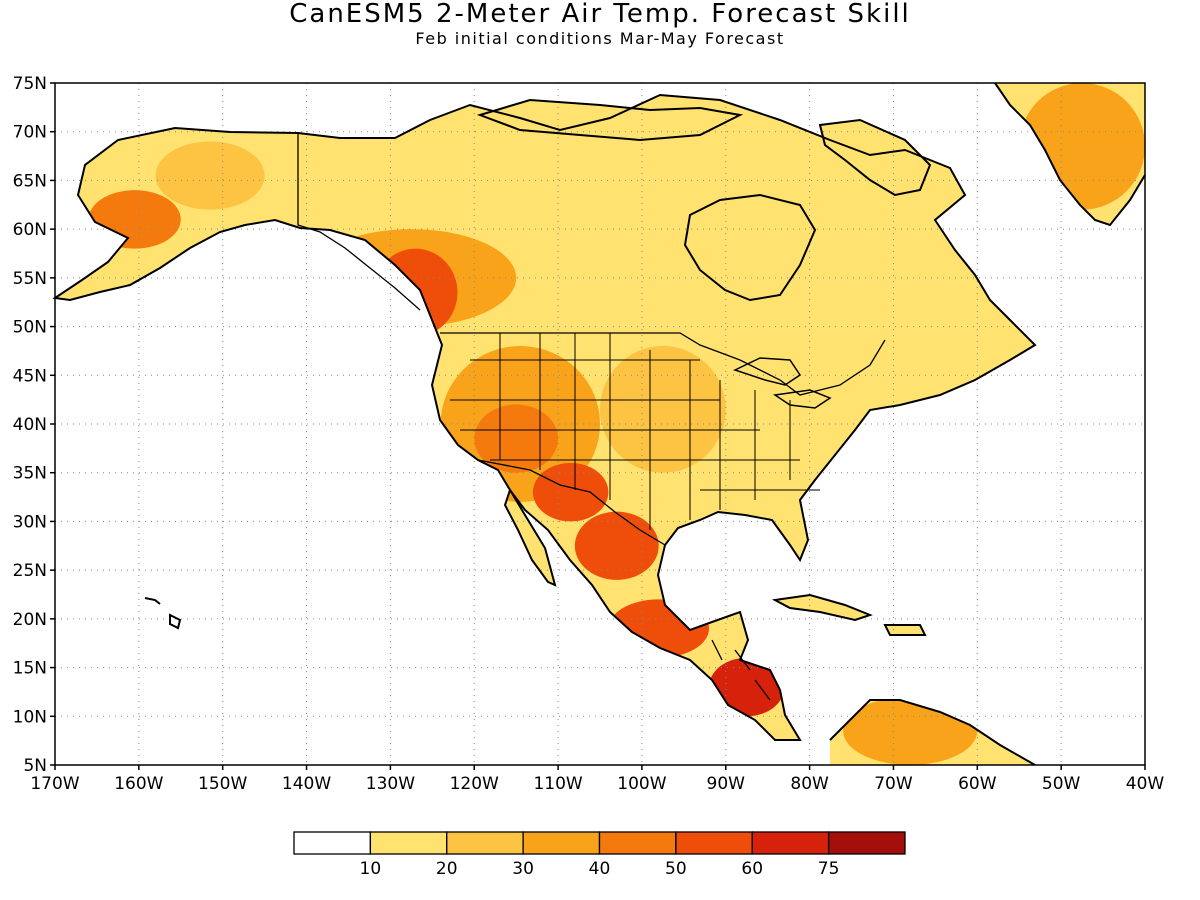 This screenshot has height=900, width=1200. I want to click on skill-region-greenland-south, so click(1082, 146).